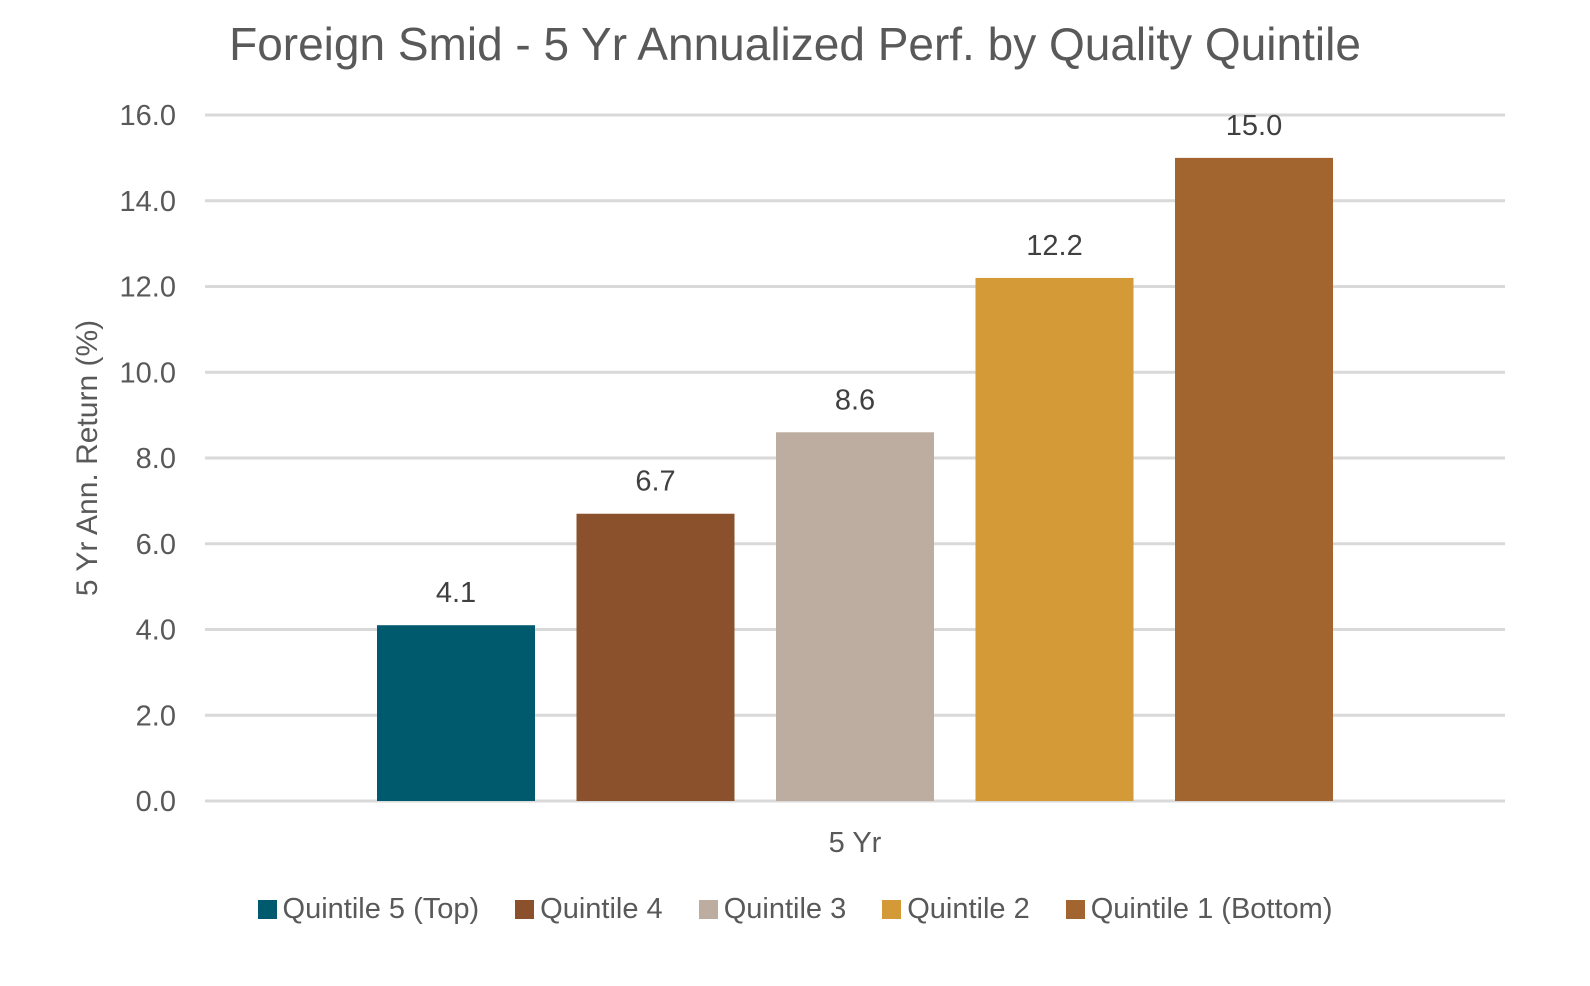  Describe the element at coordinates (156, 716) in the screenshot. I see `y-tick-label: 2.0` at that location.